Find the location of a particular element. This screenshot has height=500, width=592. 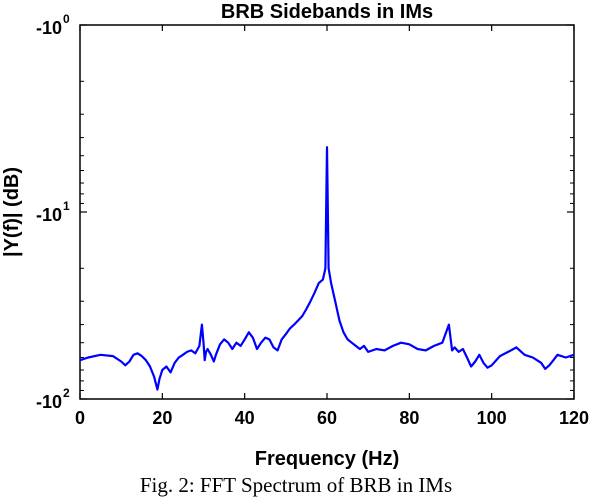

x-axis-label: Frequency (Hz) is located at coordinates (327, 459).